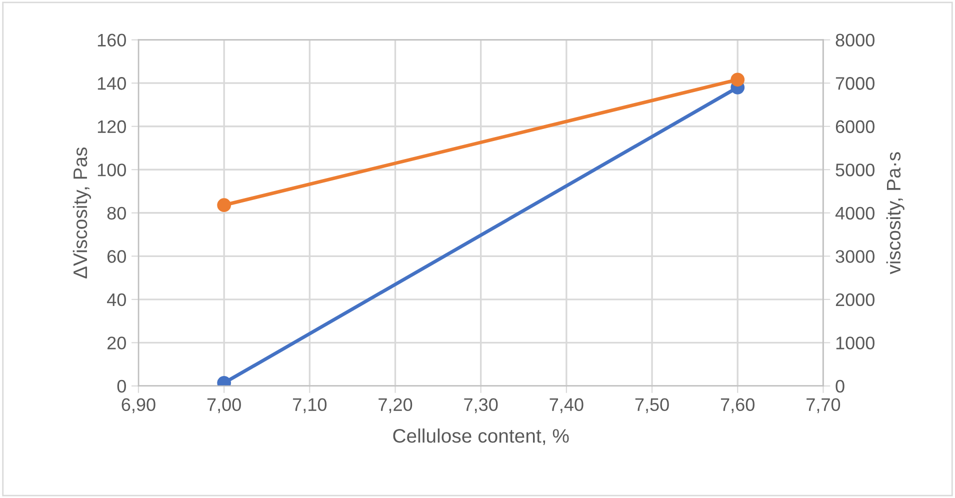 The image size is (955, 498). What do you see at coordinates (895, 213) in the screenshot?
I see `y2-axis-title: viscosity, Pa·s` at bounding box center [895, 213].